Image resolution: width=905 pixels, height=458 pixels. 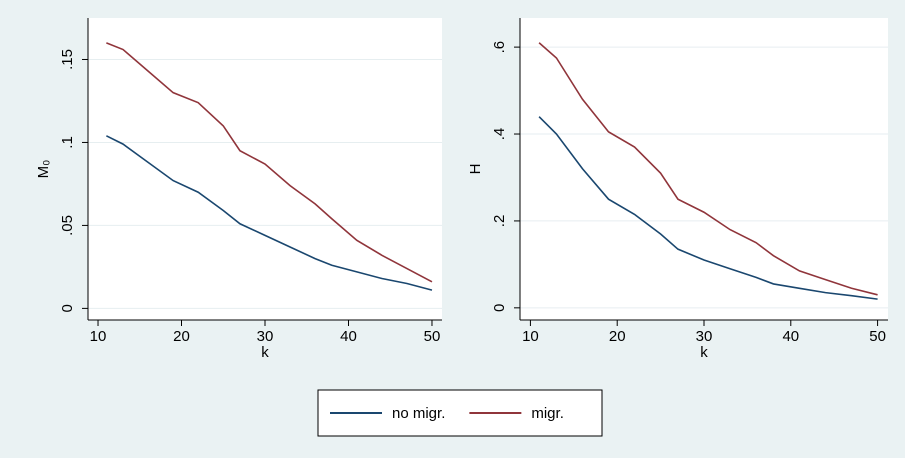 What do you see at coordinates (67, 225) in the screenshot?
I see `y-tick-label: .05` at bounding box center [67, 225].